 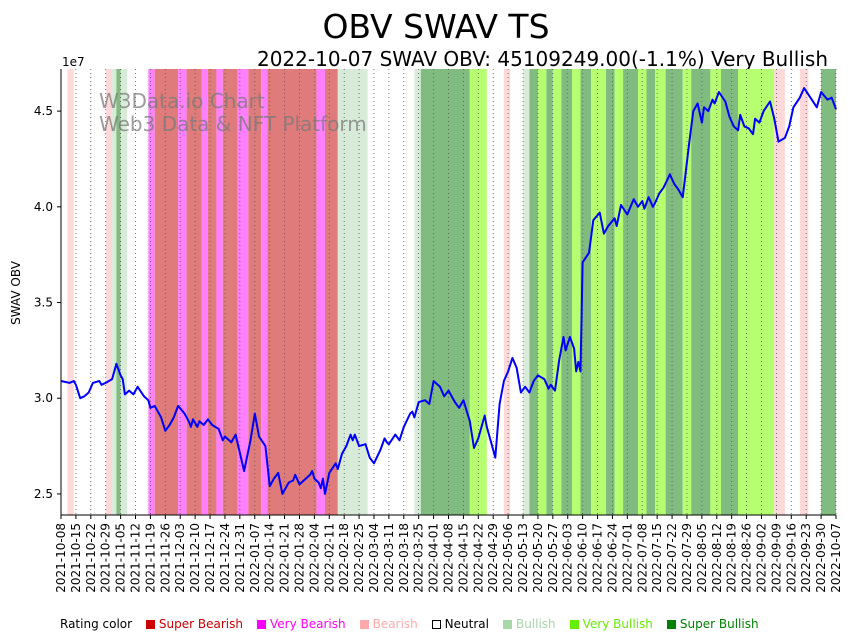 What do you see at coordinates (285, 558) in the screenshot?
I see `x-tick-label: 2022-01-21` at bounding box center [285, 558].